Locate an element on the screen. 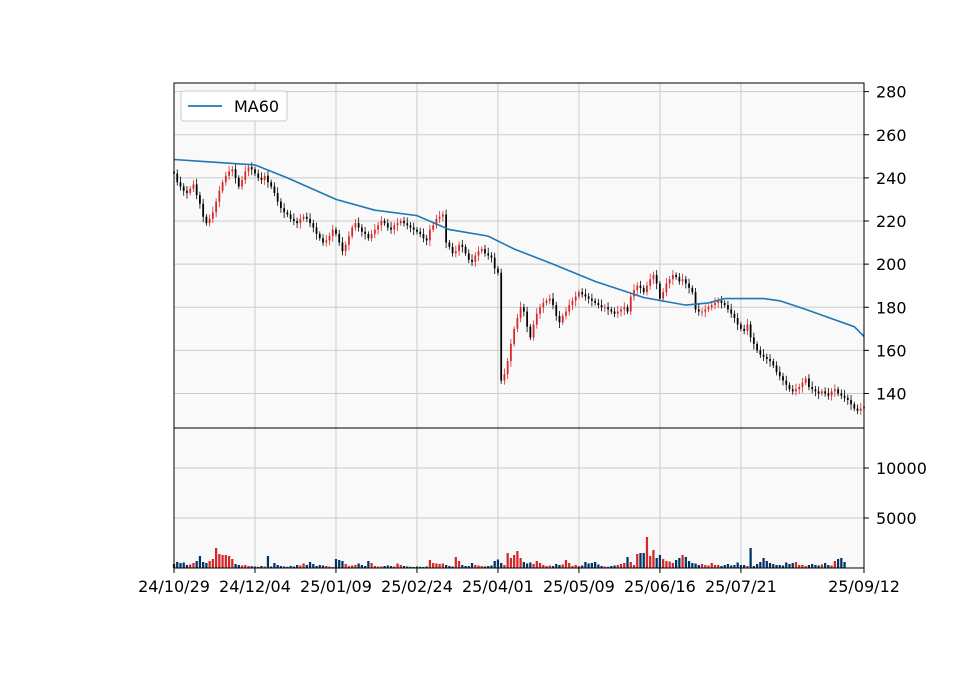  volume-y-axis: 5000 10000 is located at coordinates (895, 493).